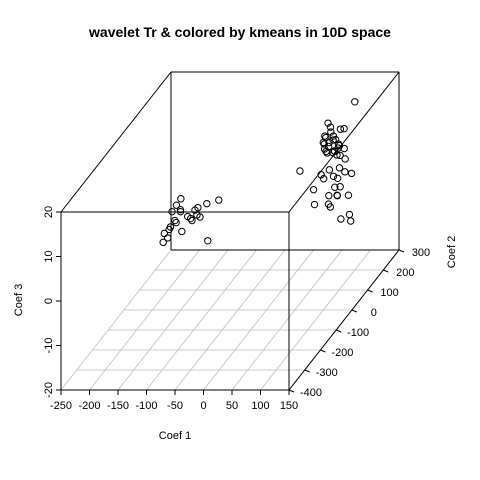  What do you see at coordinates (49, 390) in the screenshot?
I see `z-tick-label: -20` at bounding box center [49, 390].